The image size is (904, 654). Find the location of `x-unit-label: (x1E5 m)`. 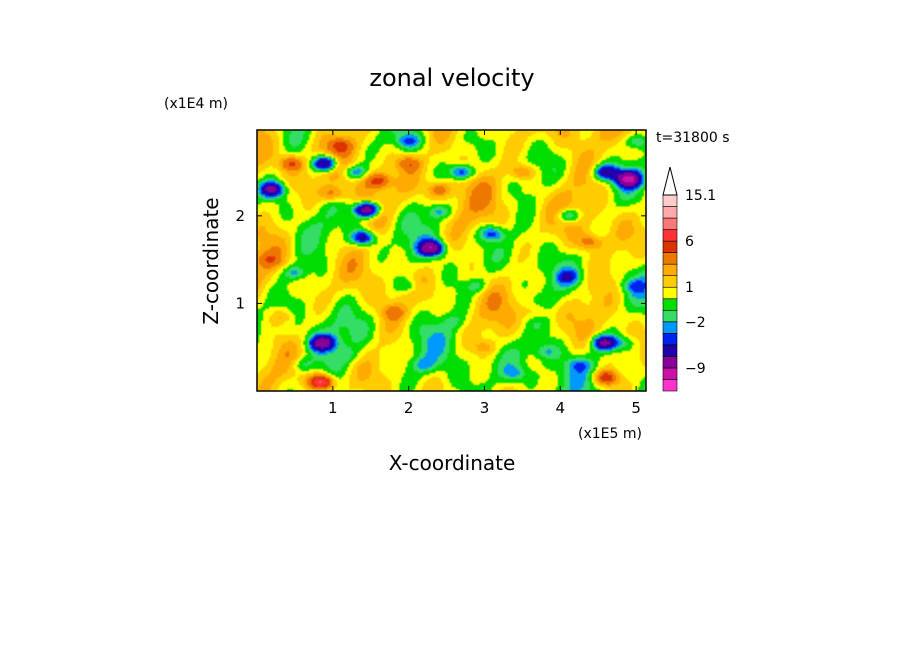

x-unit-label: (x1E5 m) is located at coordinates (610, 434).